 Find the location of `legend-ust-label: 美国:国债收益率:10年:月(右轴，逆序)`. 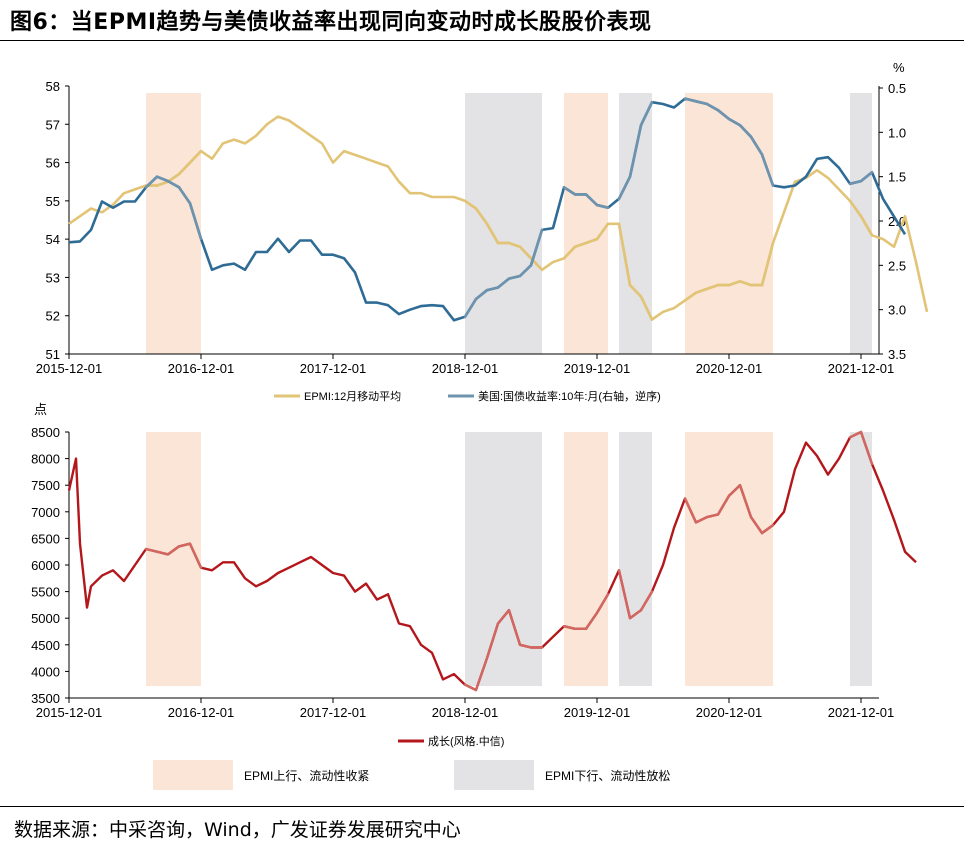

legend-ust-label: 美国:国债收益率:10年:月(右轴，逆序) is located at coordinates (569, 396).